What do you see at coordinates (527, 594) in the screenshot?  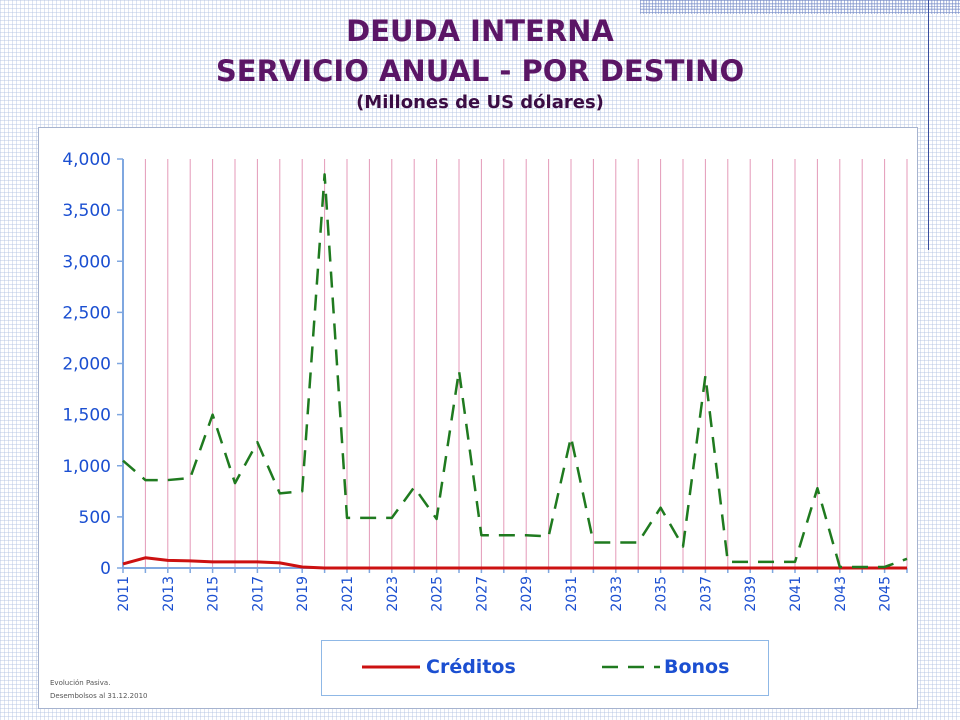 I see `x-tick-label: 2029` at bounding box center [527, 594].